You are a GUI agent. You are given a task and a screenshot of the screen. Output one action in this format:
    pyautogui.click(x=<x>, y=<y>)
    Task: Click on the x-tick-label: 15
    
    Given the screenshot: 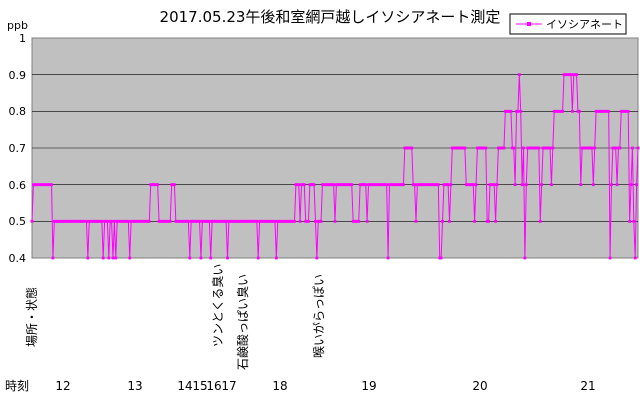 What is the action you would take?
    pyautogui.click(x=199, y=386)
    